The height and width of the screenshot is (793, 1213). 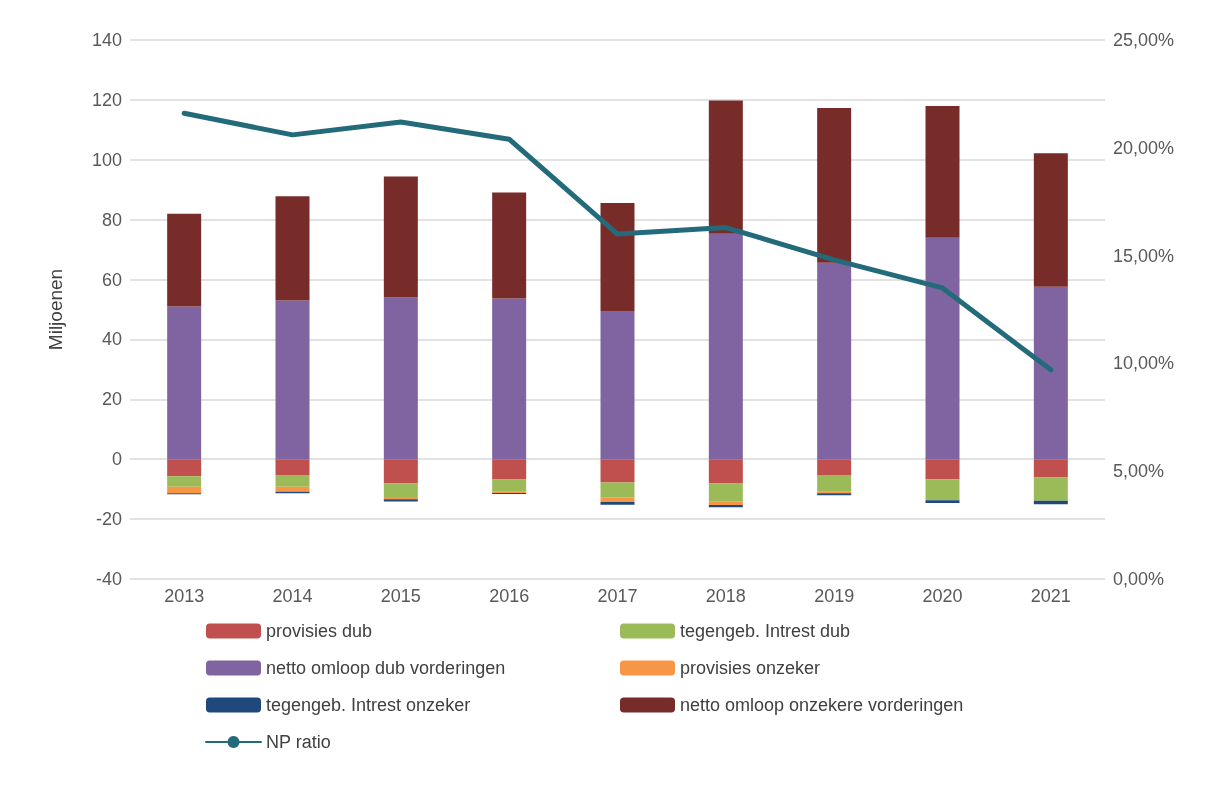 What do you see at coordinates (111, 399) in the screenshot?
I see `y-tick-label: 20` at bounding box center [111, 399].